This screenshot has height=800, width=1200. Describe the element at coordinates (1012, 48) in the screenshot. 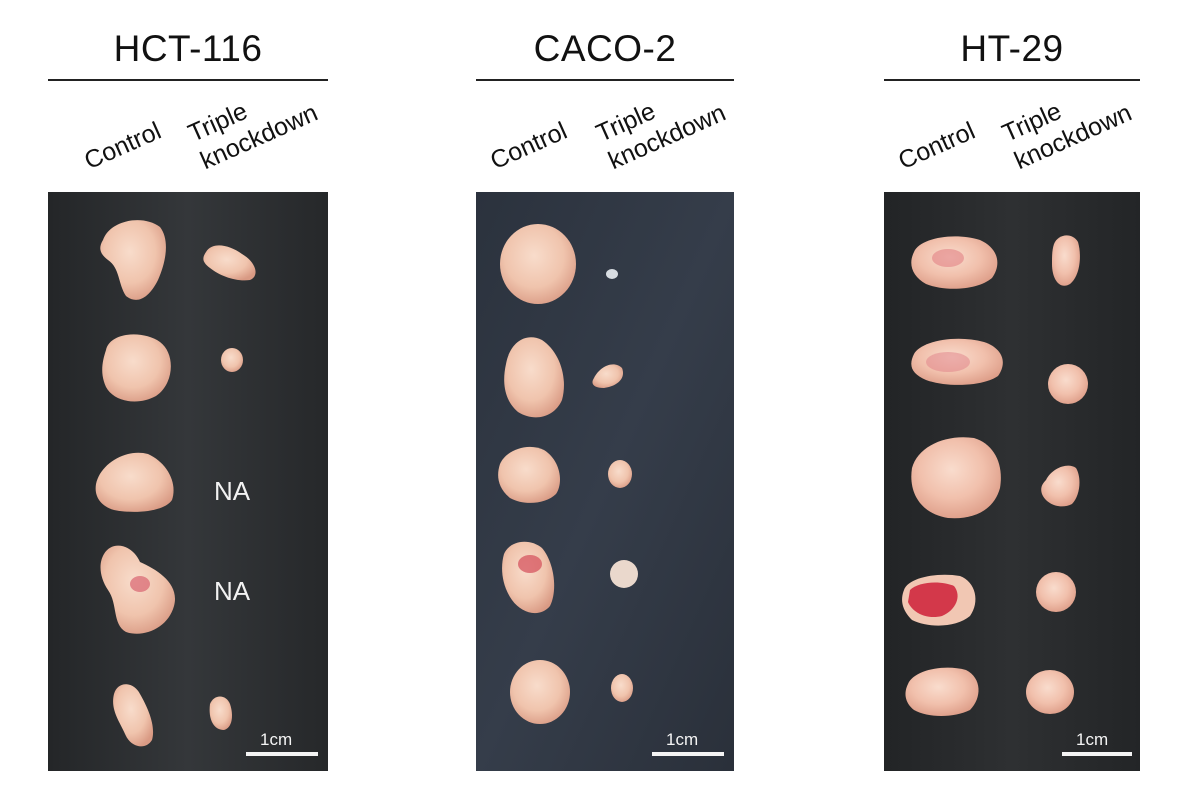

I see `group-title: HT-29` at that location.